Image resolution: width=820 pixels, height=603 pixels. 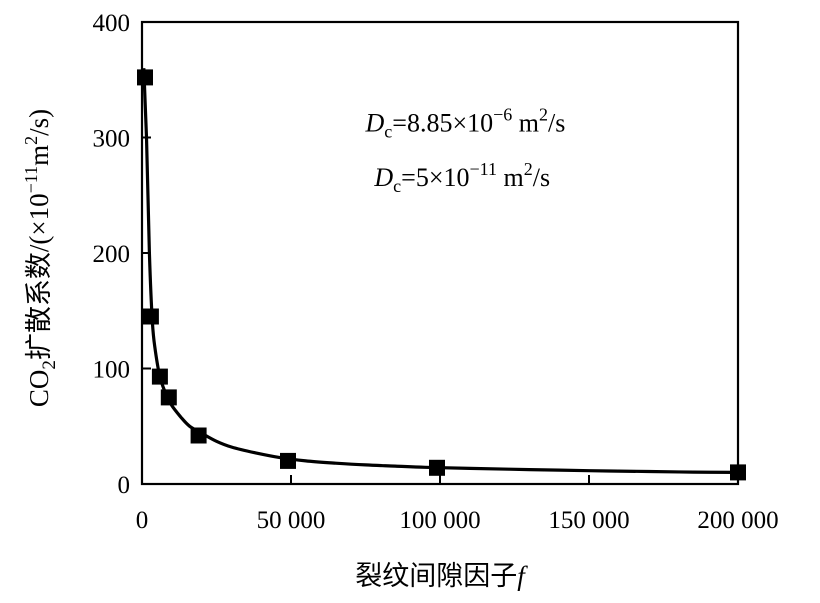 What do you see at coordinates (383, 177) in the screenshot?
I see `annot-2-d: D` at bounding box center [383, 177].